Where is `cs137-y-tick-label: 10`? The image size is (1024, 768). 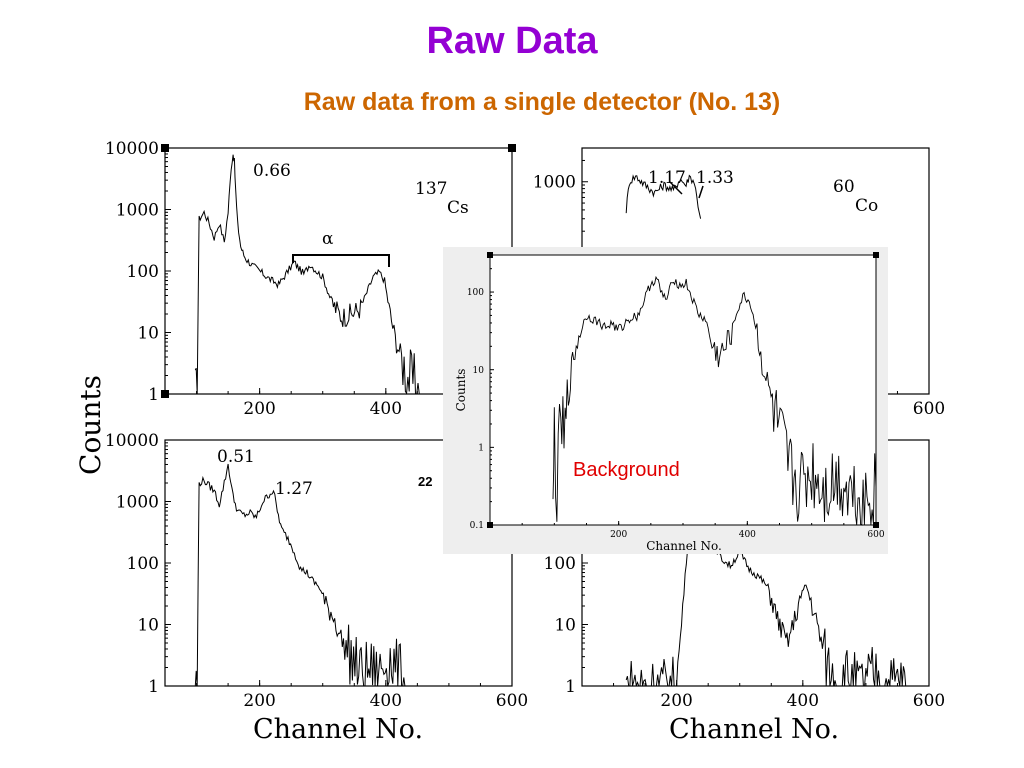
cs137-y-tick-label: 10 is located at coordinates (148, 333).